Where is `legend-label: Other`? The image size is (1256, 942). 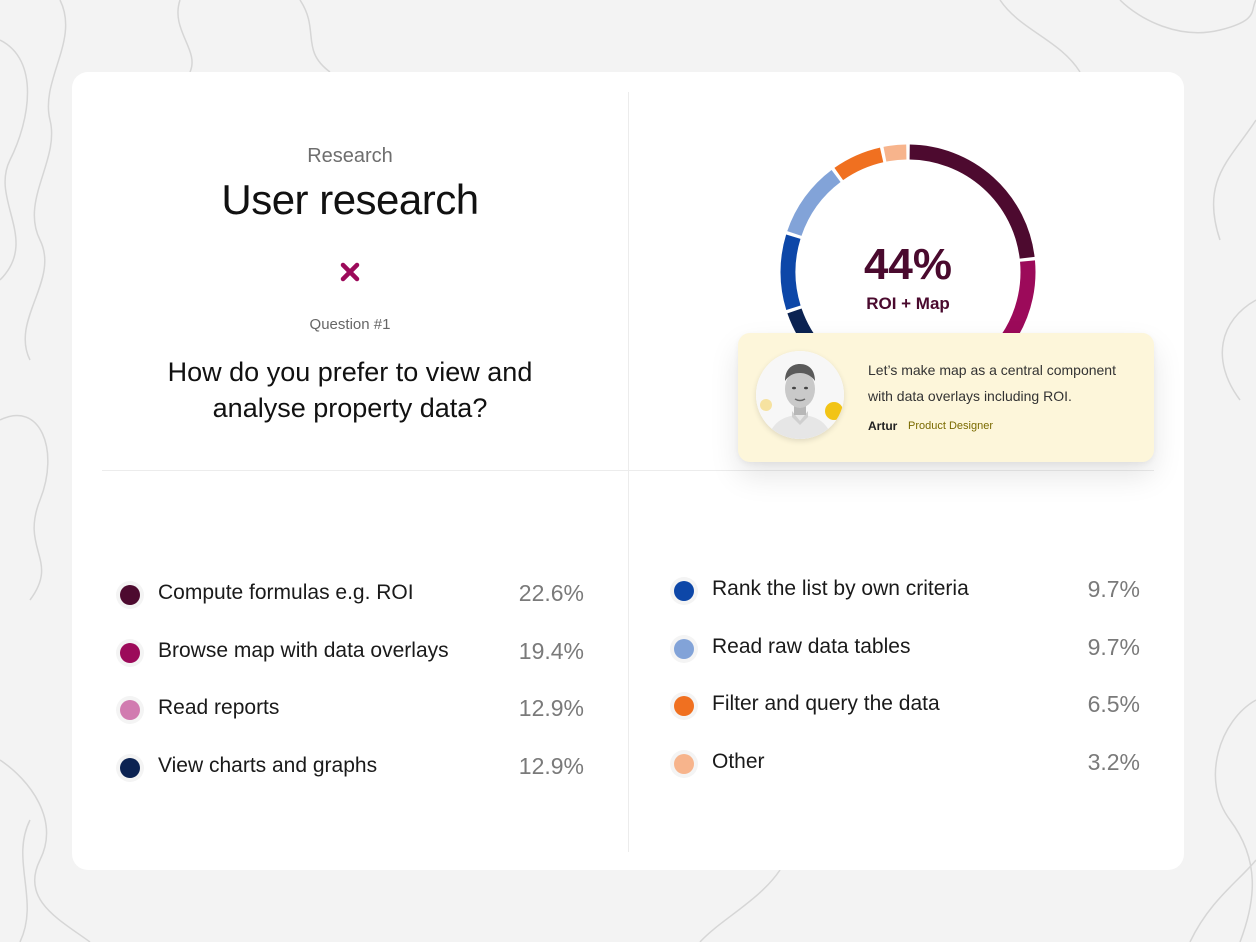
legend-label: Other is located at coordinates (738, 761).